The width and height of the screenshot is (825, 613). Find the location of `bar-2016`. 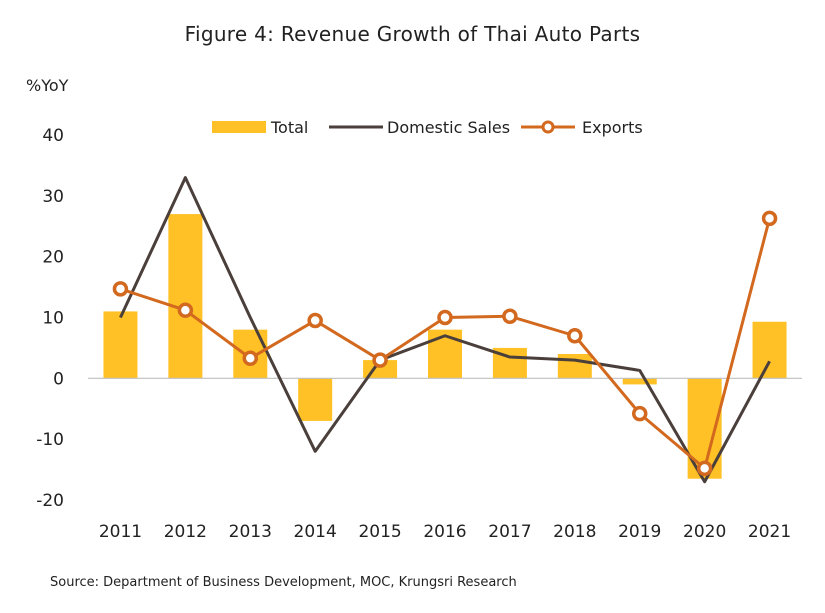

bar-2016 is located at coordinates (445, 354).